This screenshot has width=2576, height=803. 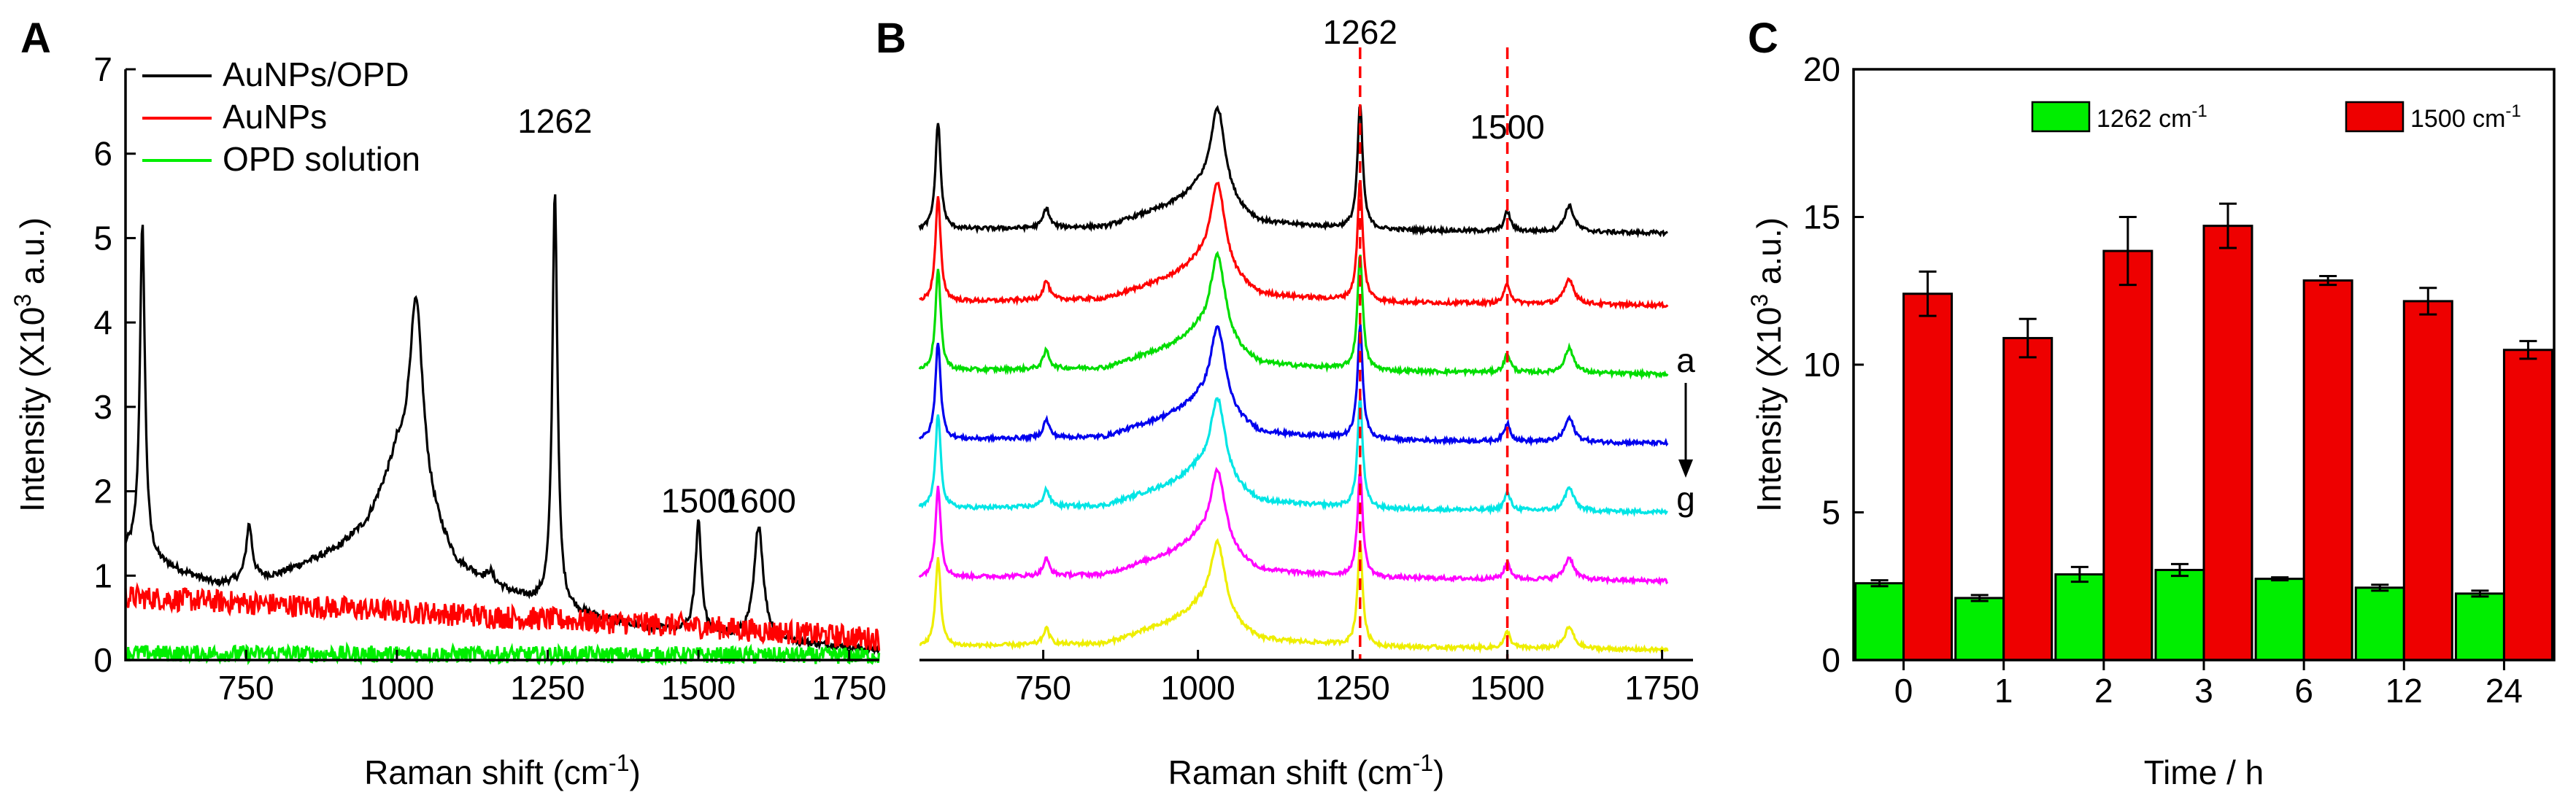 I want to click on bar-1500-t24, so click(x=2527, y=505).